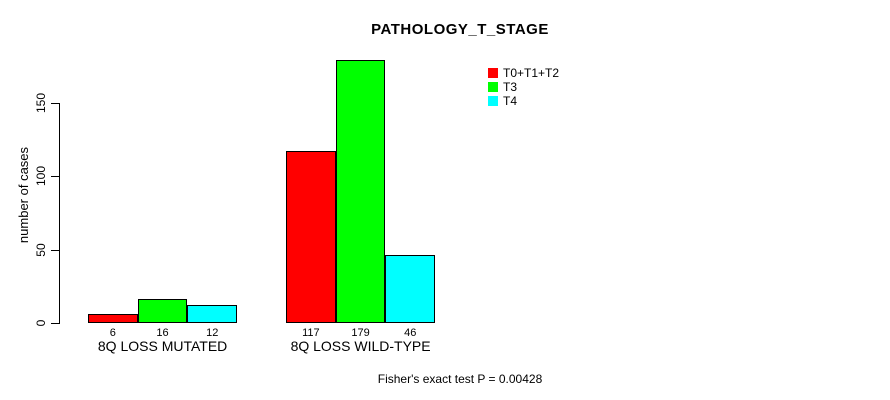 Image resolution: width=890 pixels, height=400 pixels. I want to click on legend-item-t0-t1-t2: T0+T1+T2, so click(523, 73).